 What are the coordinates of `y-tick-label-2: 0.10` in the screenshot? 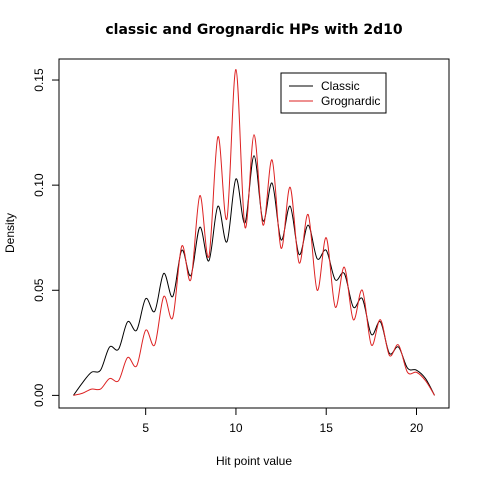 It's located at (39, 185).